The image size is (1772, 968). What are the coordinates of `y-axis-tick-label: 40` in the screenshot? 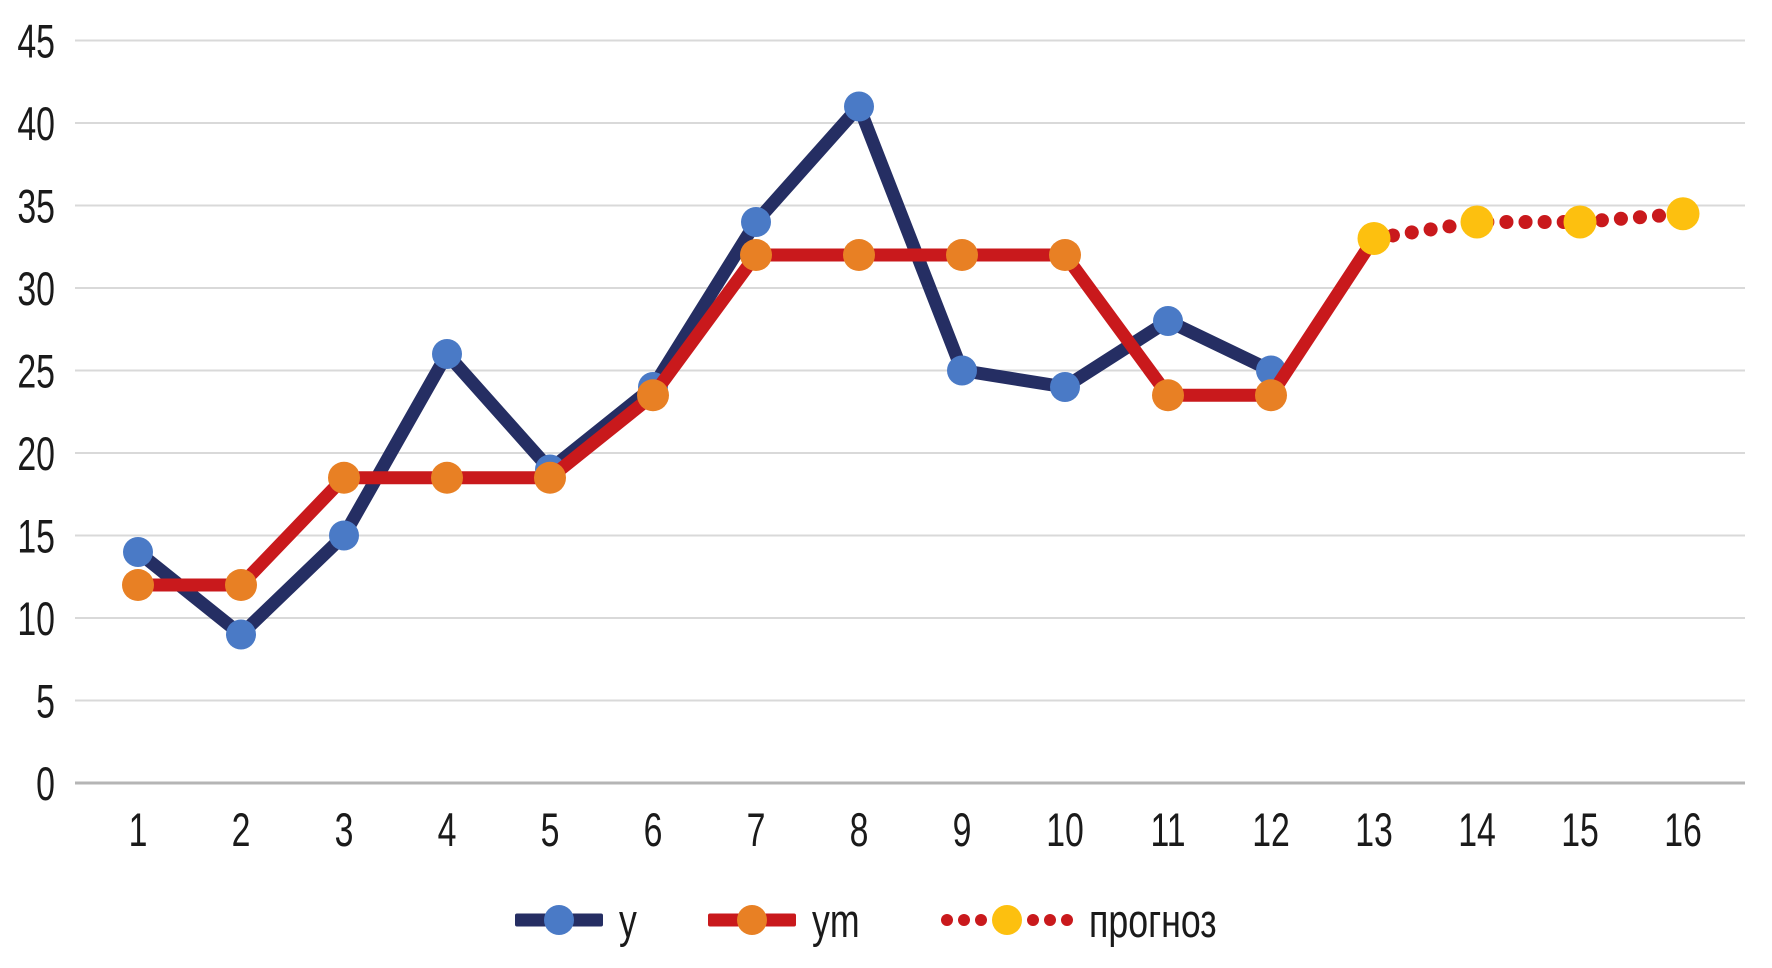 It's located at (36, 124).